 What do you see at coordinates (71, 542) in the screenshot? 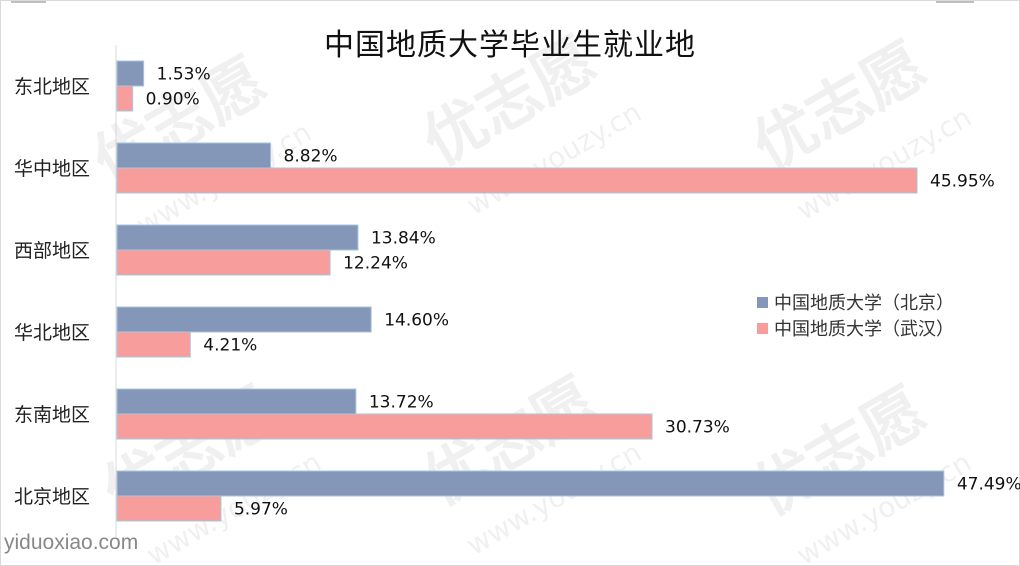
I see `source-watermark-text: yiduoxiao.com` at bounding box center [71, 542].